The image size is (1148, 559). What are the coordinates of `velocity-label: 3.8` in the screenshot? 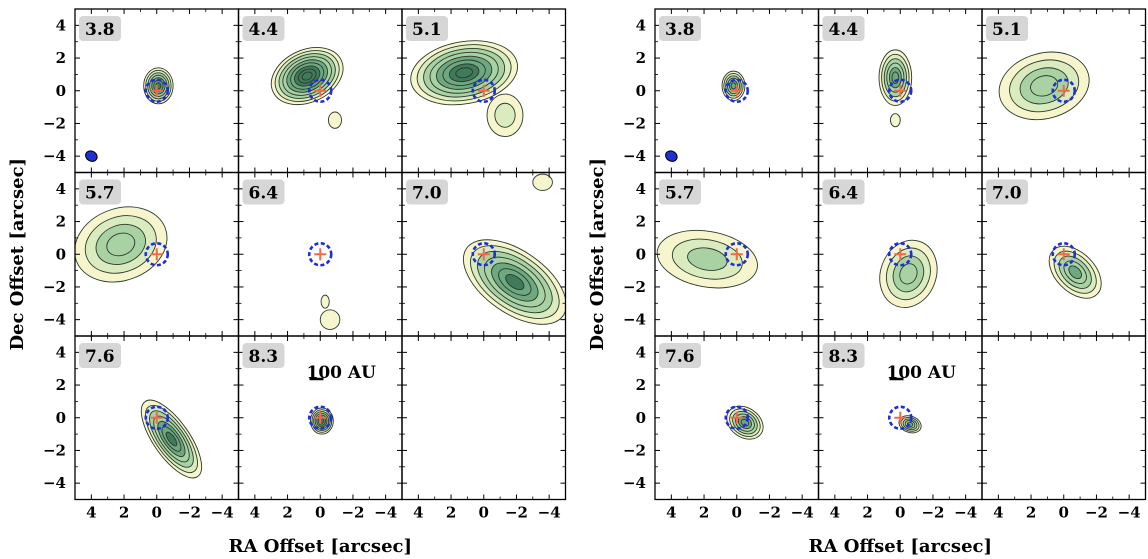 It's located at (100, 30).